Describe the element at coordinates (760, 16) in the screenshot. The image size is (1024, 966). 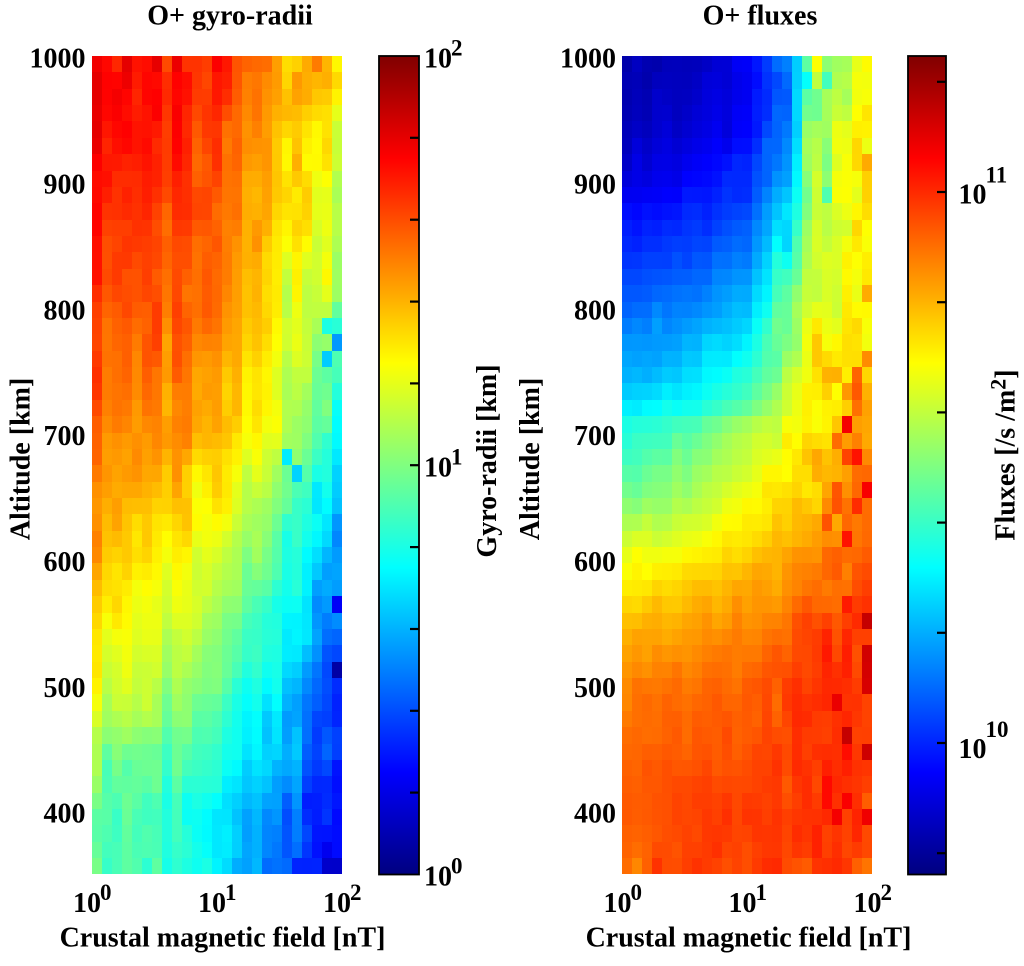
I see `svg-text: O+ fluxes` at that location.